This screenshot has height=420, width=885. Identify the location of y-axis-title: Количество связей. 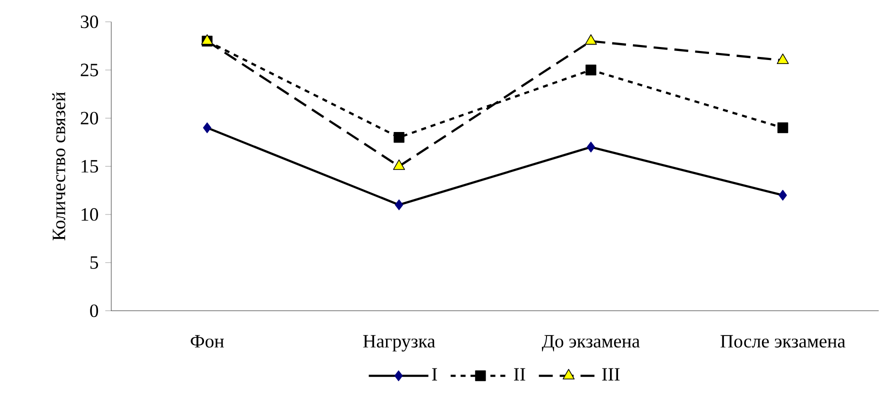
(59, 166).